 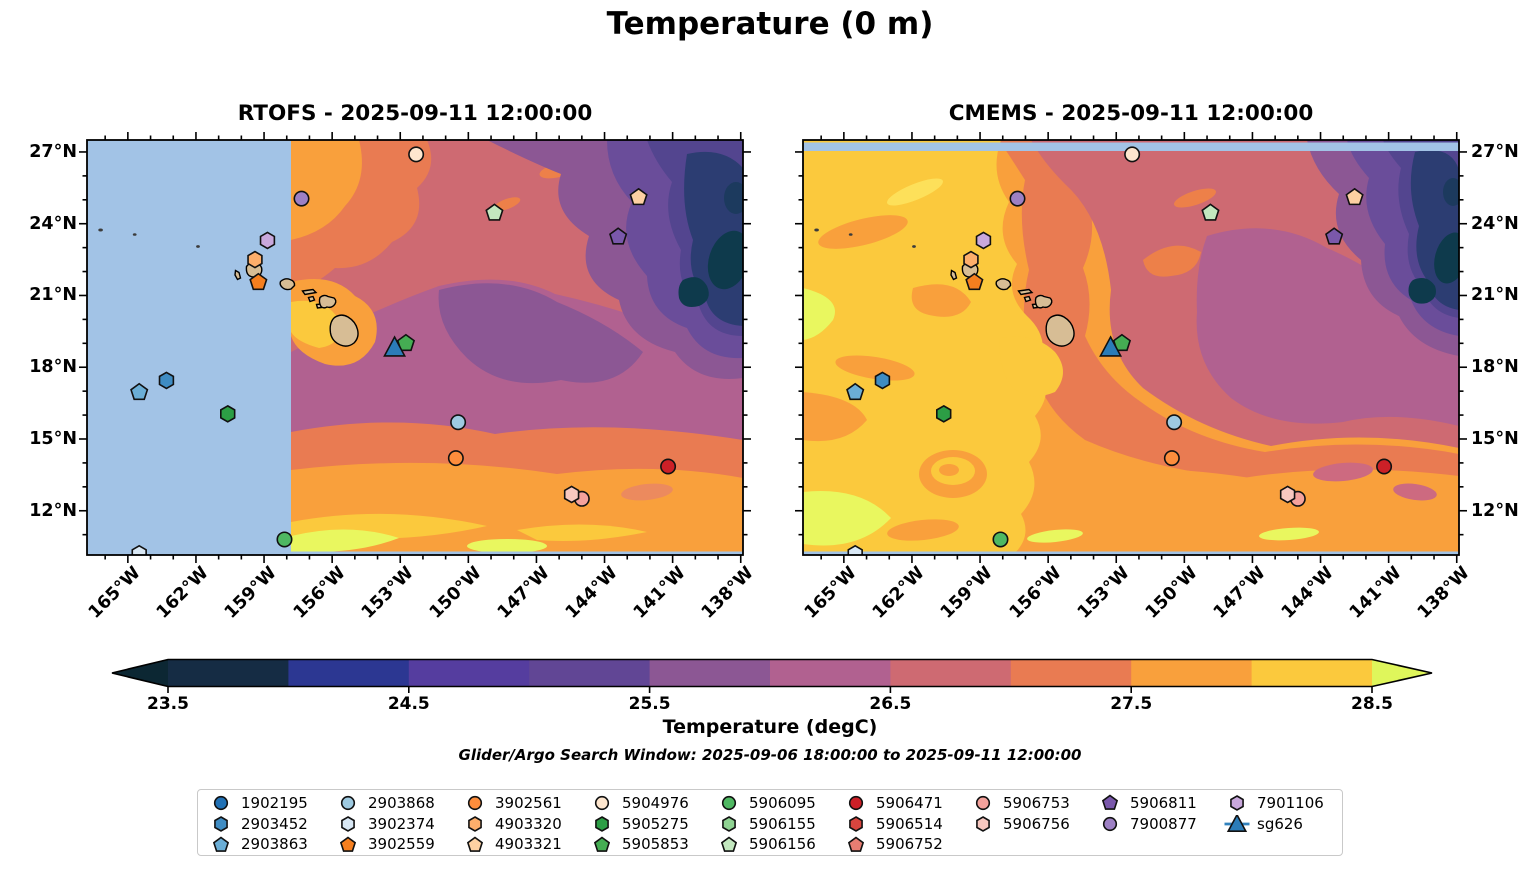 I want to click on legend-entry-5906753: 5906753, so click(x=1020, y=803).